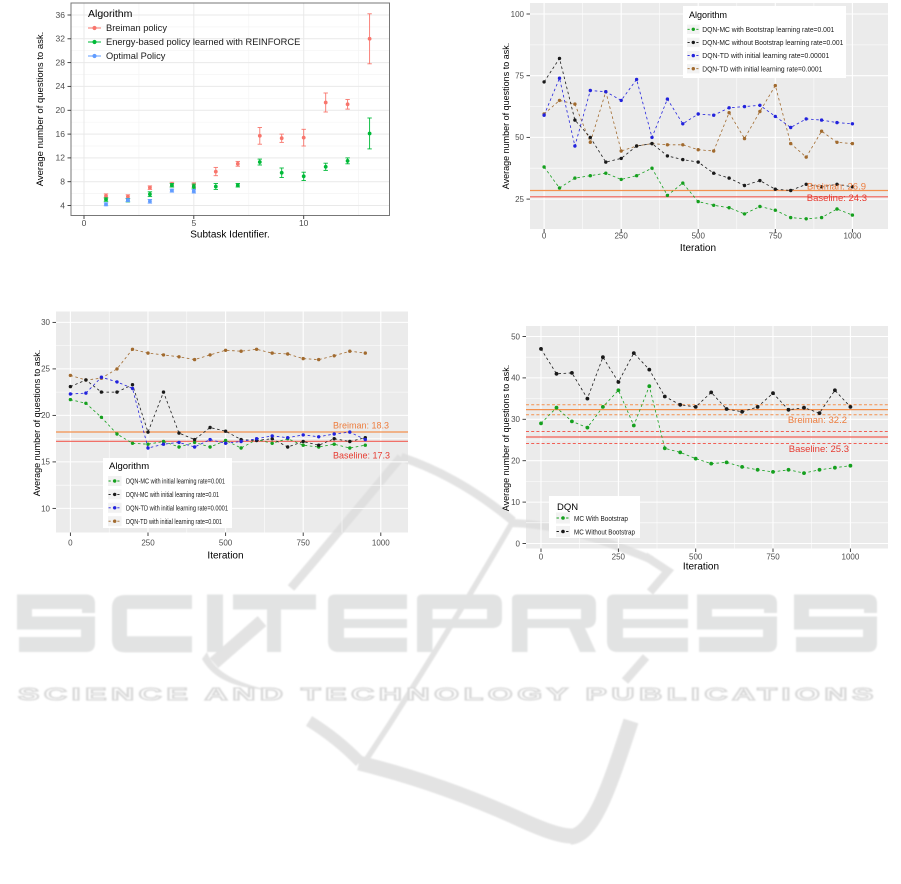 The width and height of the screenshot is (901, 884). Describe the element at coordinates (519, 76) in the screenshot. I see `svg-text: 75` at that location.